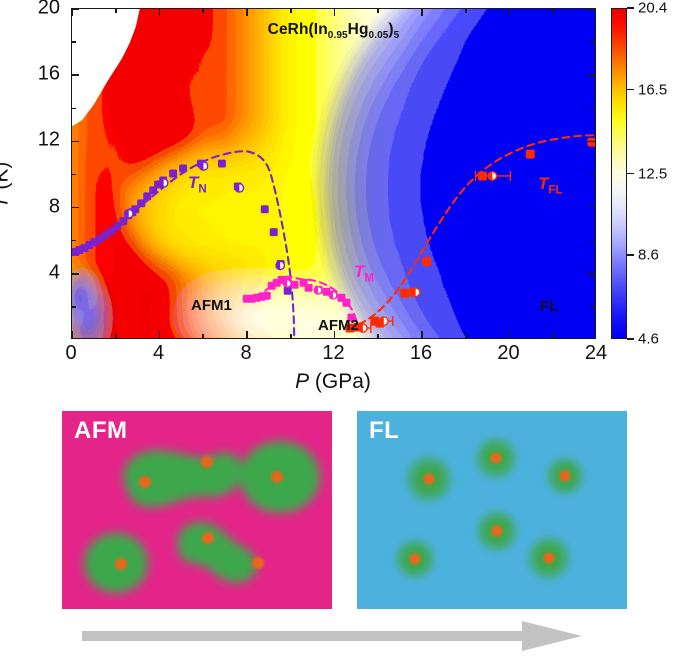 This screenshot has width=685, height=656. Describe the element at coordinates (246, 353) in the screenshot. I see `x-tick-label: 8` at that location.